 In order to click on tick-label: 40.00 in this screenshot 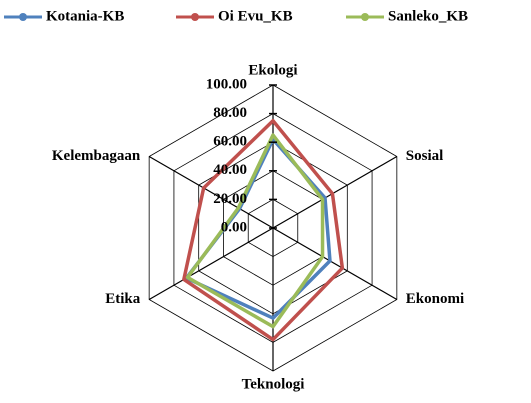, I will do `click(230, 170)`.